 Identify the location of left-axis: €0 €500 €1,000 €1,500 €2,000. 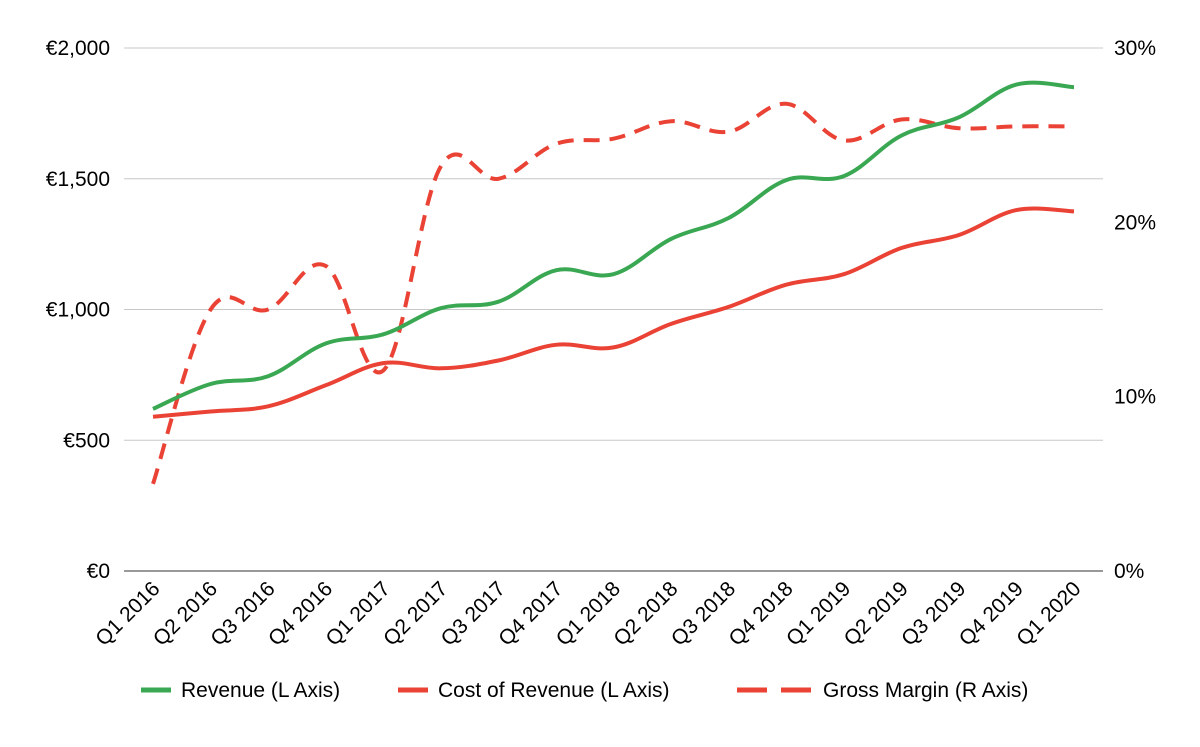
(78, 310).